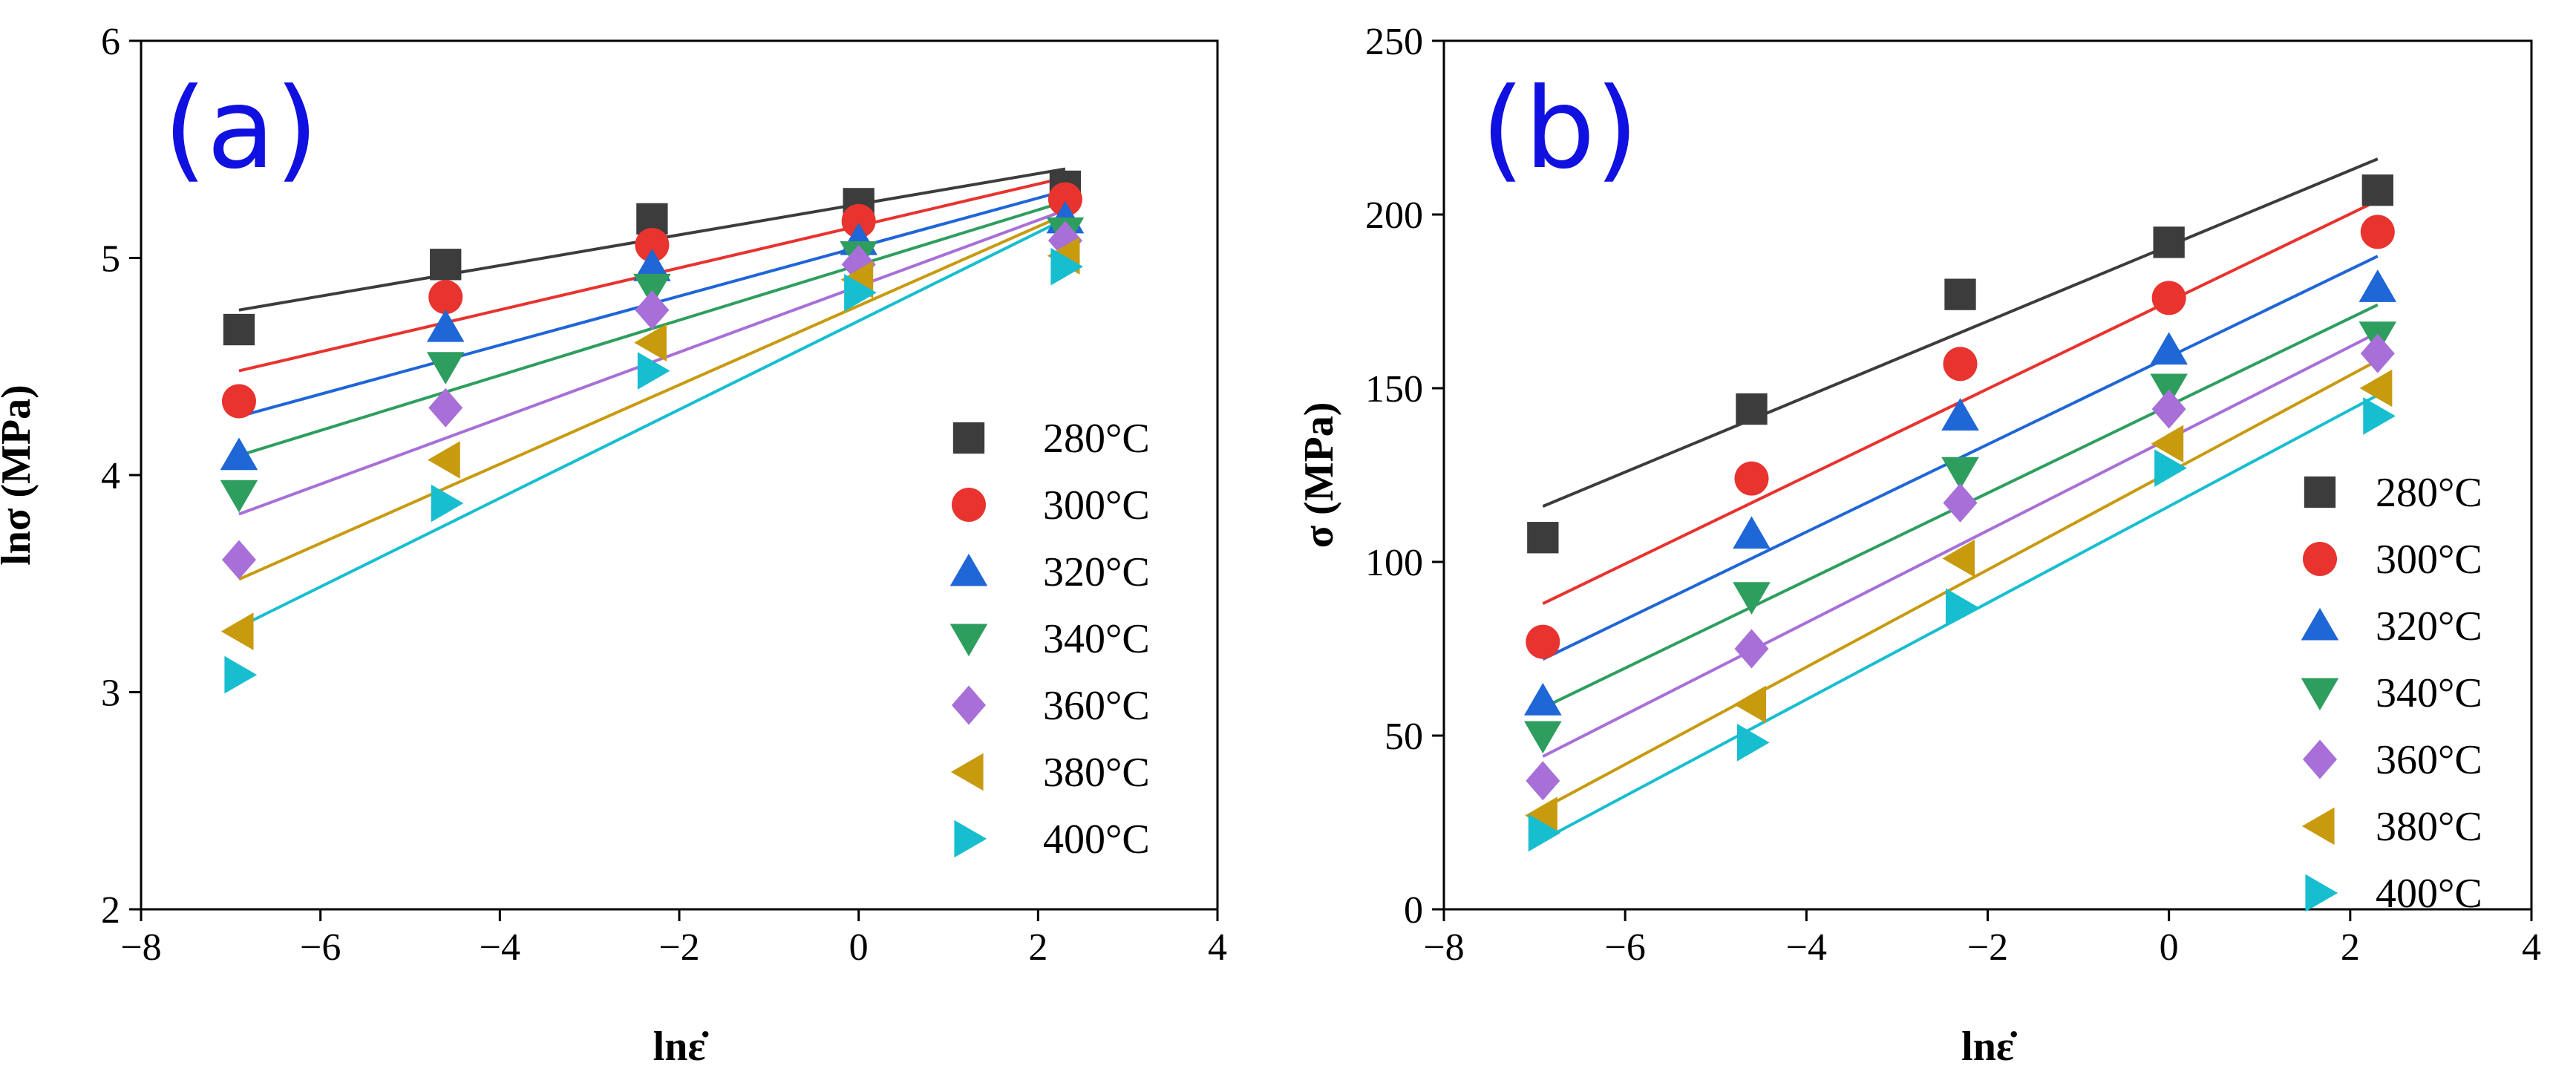 The height and width of the screenshot is (1083, 2576). What do you see at coordinates (1394, 563) in the screenshot?
I see `y-tick-label: 100` at bounding box center [1394, 563].